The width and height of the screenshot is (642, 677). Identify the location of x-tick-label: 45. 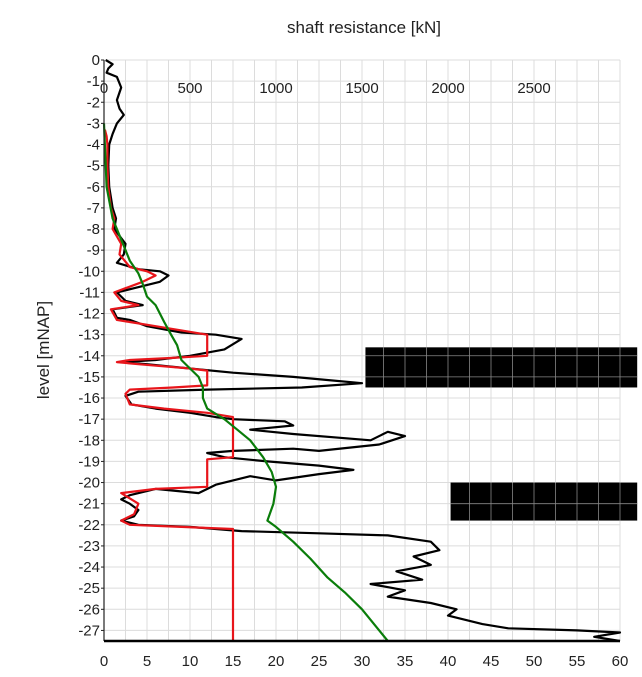
(491, 661).